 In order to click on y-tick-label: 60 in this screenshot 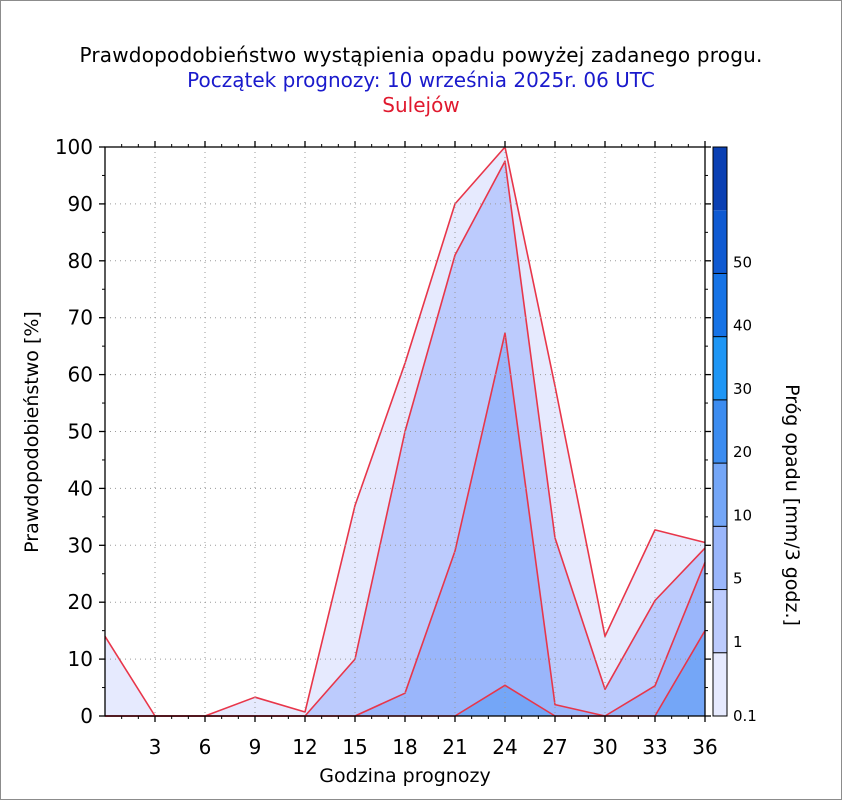, I will do `click(80, 375)`.